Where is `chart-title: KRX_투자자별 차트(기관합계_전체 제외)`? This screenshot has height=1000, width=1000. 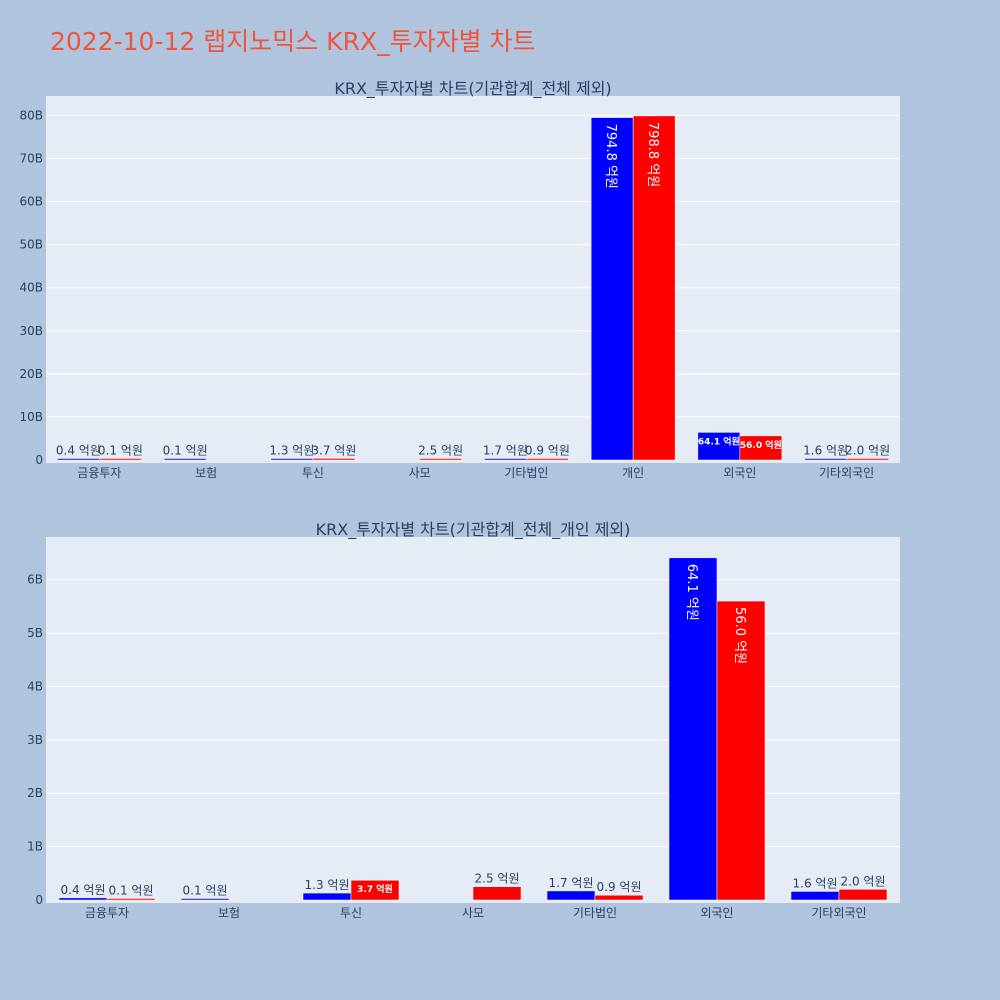
chart-title: KRX_투자자별 차트(기관합계_전체 제외) is located at coordinates (472, 89).